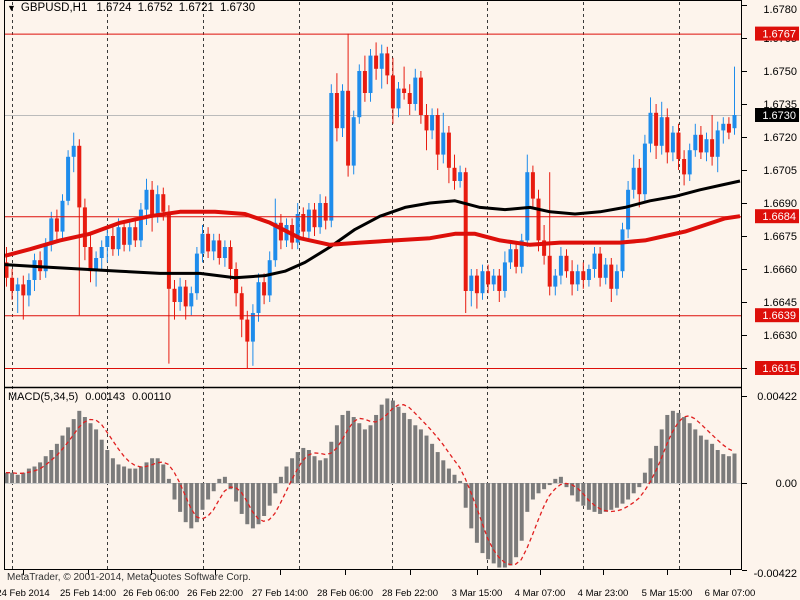  What do you see at coordinates (152, 397) in the screenshot?
I see `macd-signal-value: 0.00110` at bounding box center [152, 397].